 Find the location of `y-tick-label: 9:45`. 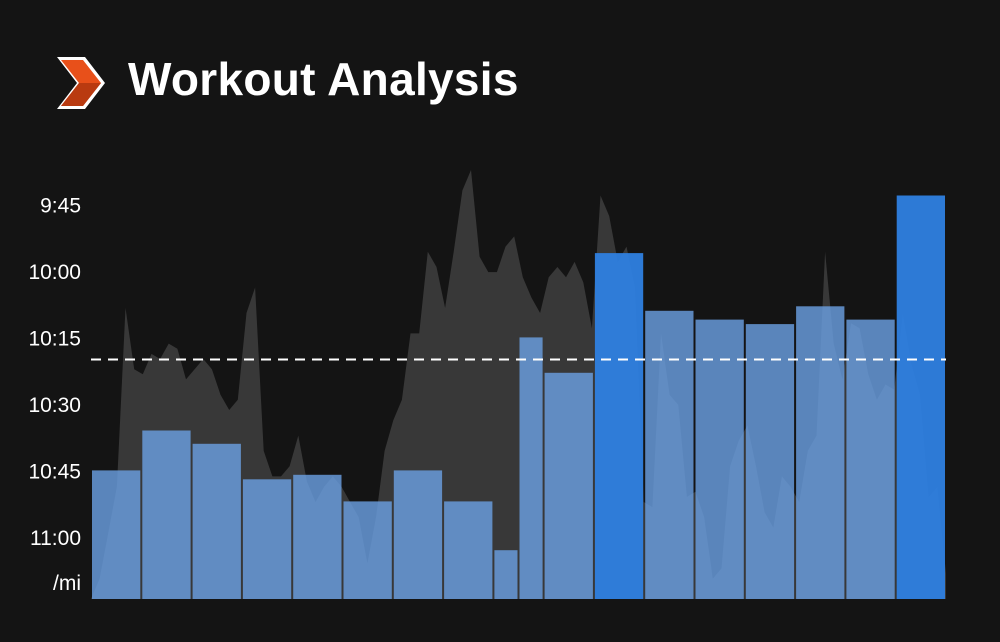

y-tick-label: 9:45 is located at coordinates (60, 205).